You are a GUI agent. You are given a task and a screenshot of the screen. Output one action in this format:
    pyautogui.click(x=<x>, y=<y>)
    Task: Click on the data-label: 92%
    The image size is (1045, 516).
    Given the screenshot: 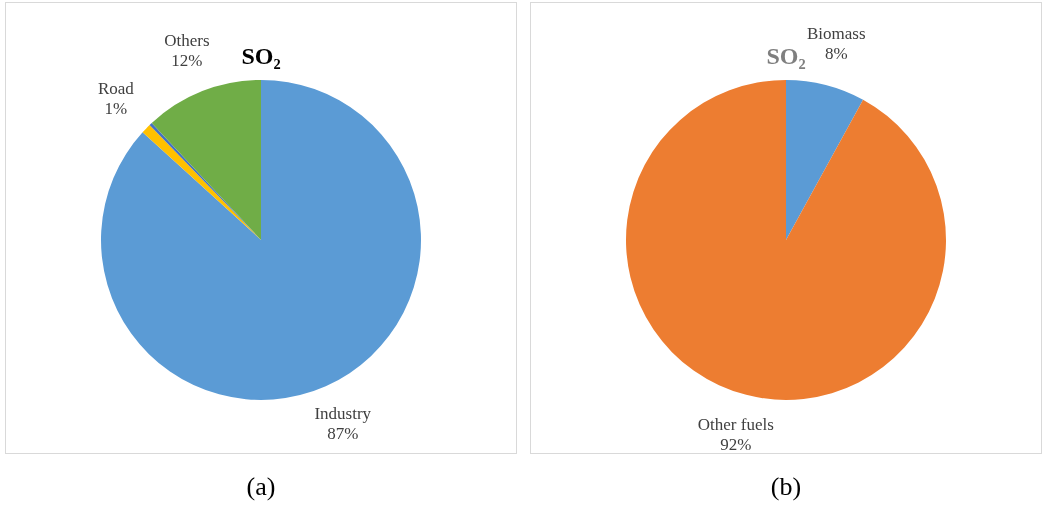 What is the action you would take?
    pyautogui.click(x=736, y=445)
    